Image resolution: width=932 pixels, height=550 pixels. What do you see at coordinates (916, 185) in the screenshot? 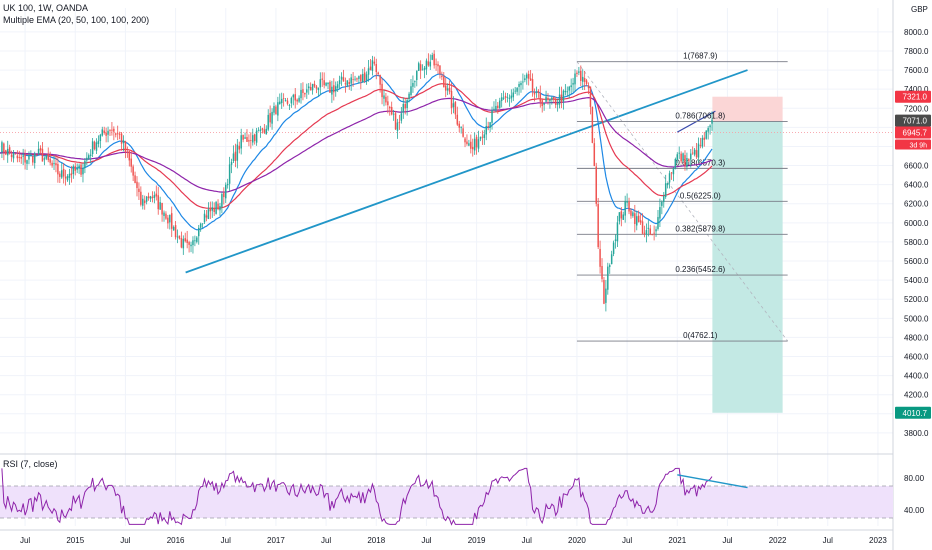
I see `price-tick-label: 6400.0` at bounding box center [916, 185].